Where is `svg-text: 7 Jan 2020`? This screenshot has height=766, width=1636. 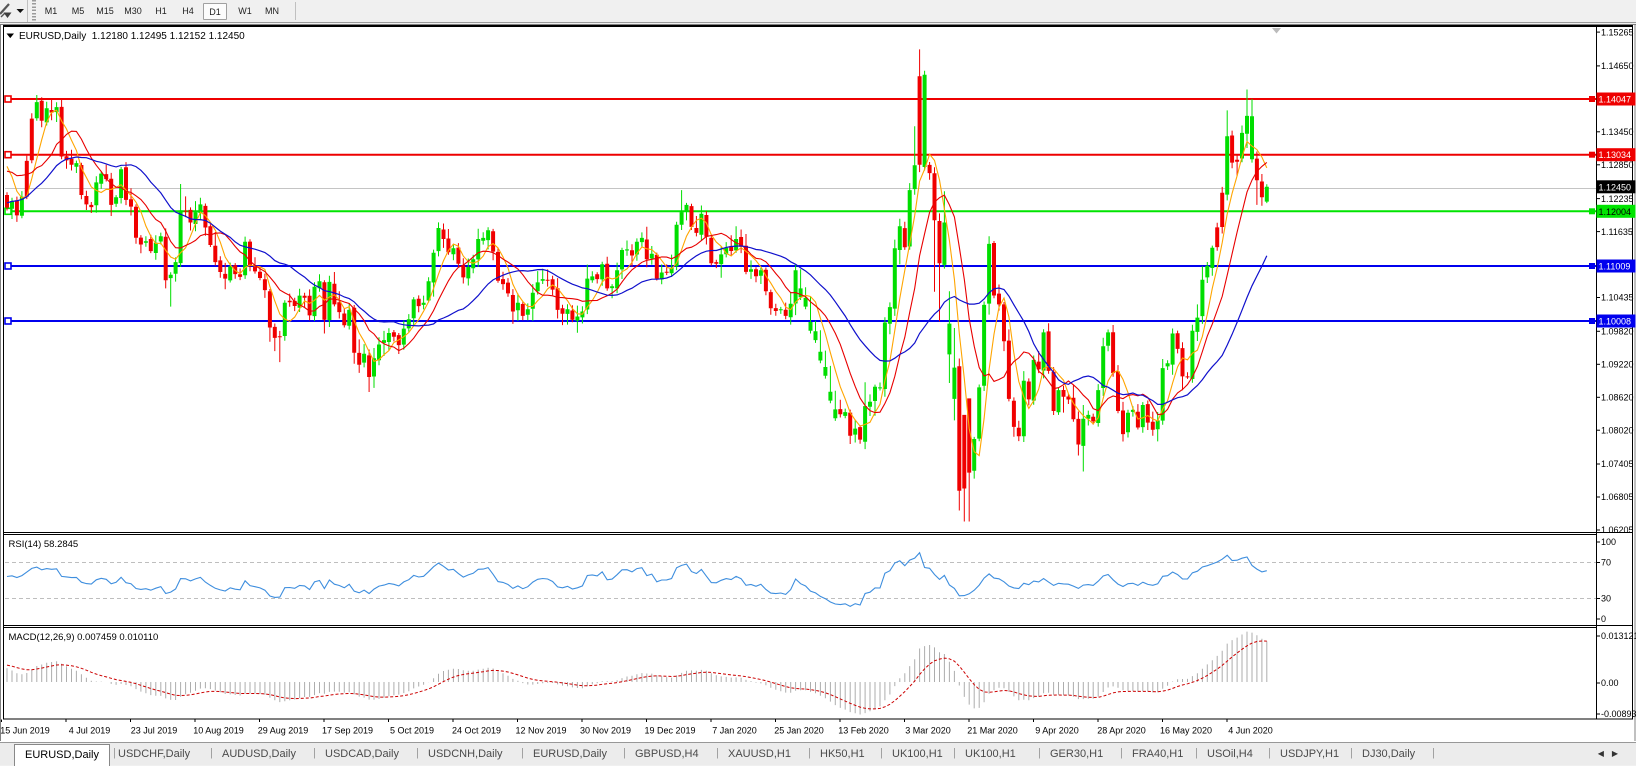
svg-text: 7 Jan 2020 is located at coordinates (734, 731).